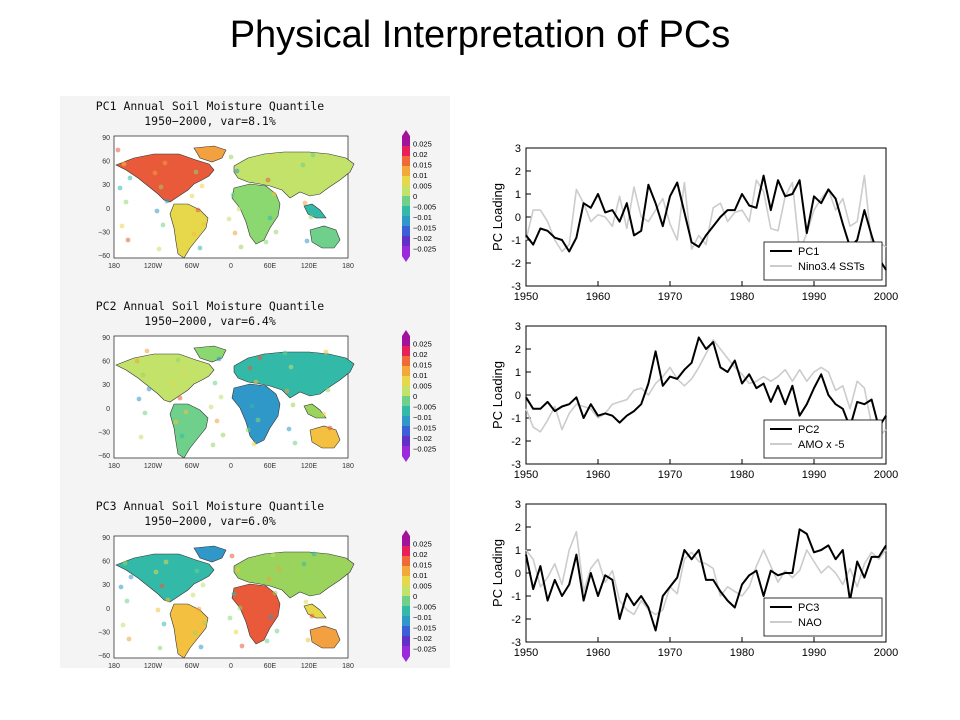 The image size is (960, 720). What do you see at coordinates (315, 411) in the screenshot?
I see `continent-se-asia-islands` at bounding box center [315, 411].